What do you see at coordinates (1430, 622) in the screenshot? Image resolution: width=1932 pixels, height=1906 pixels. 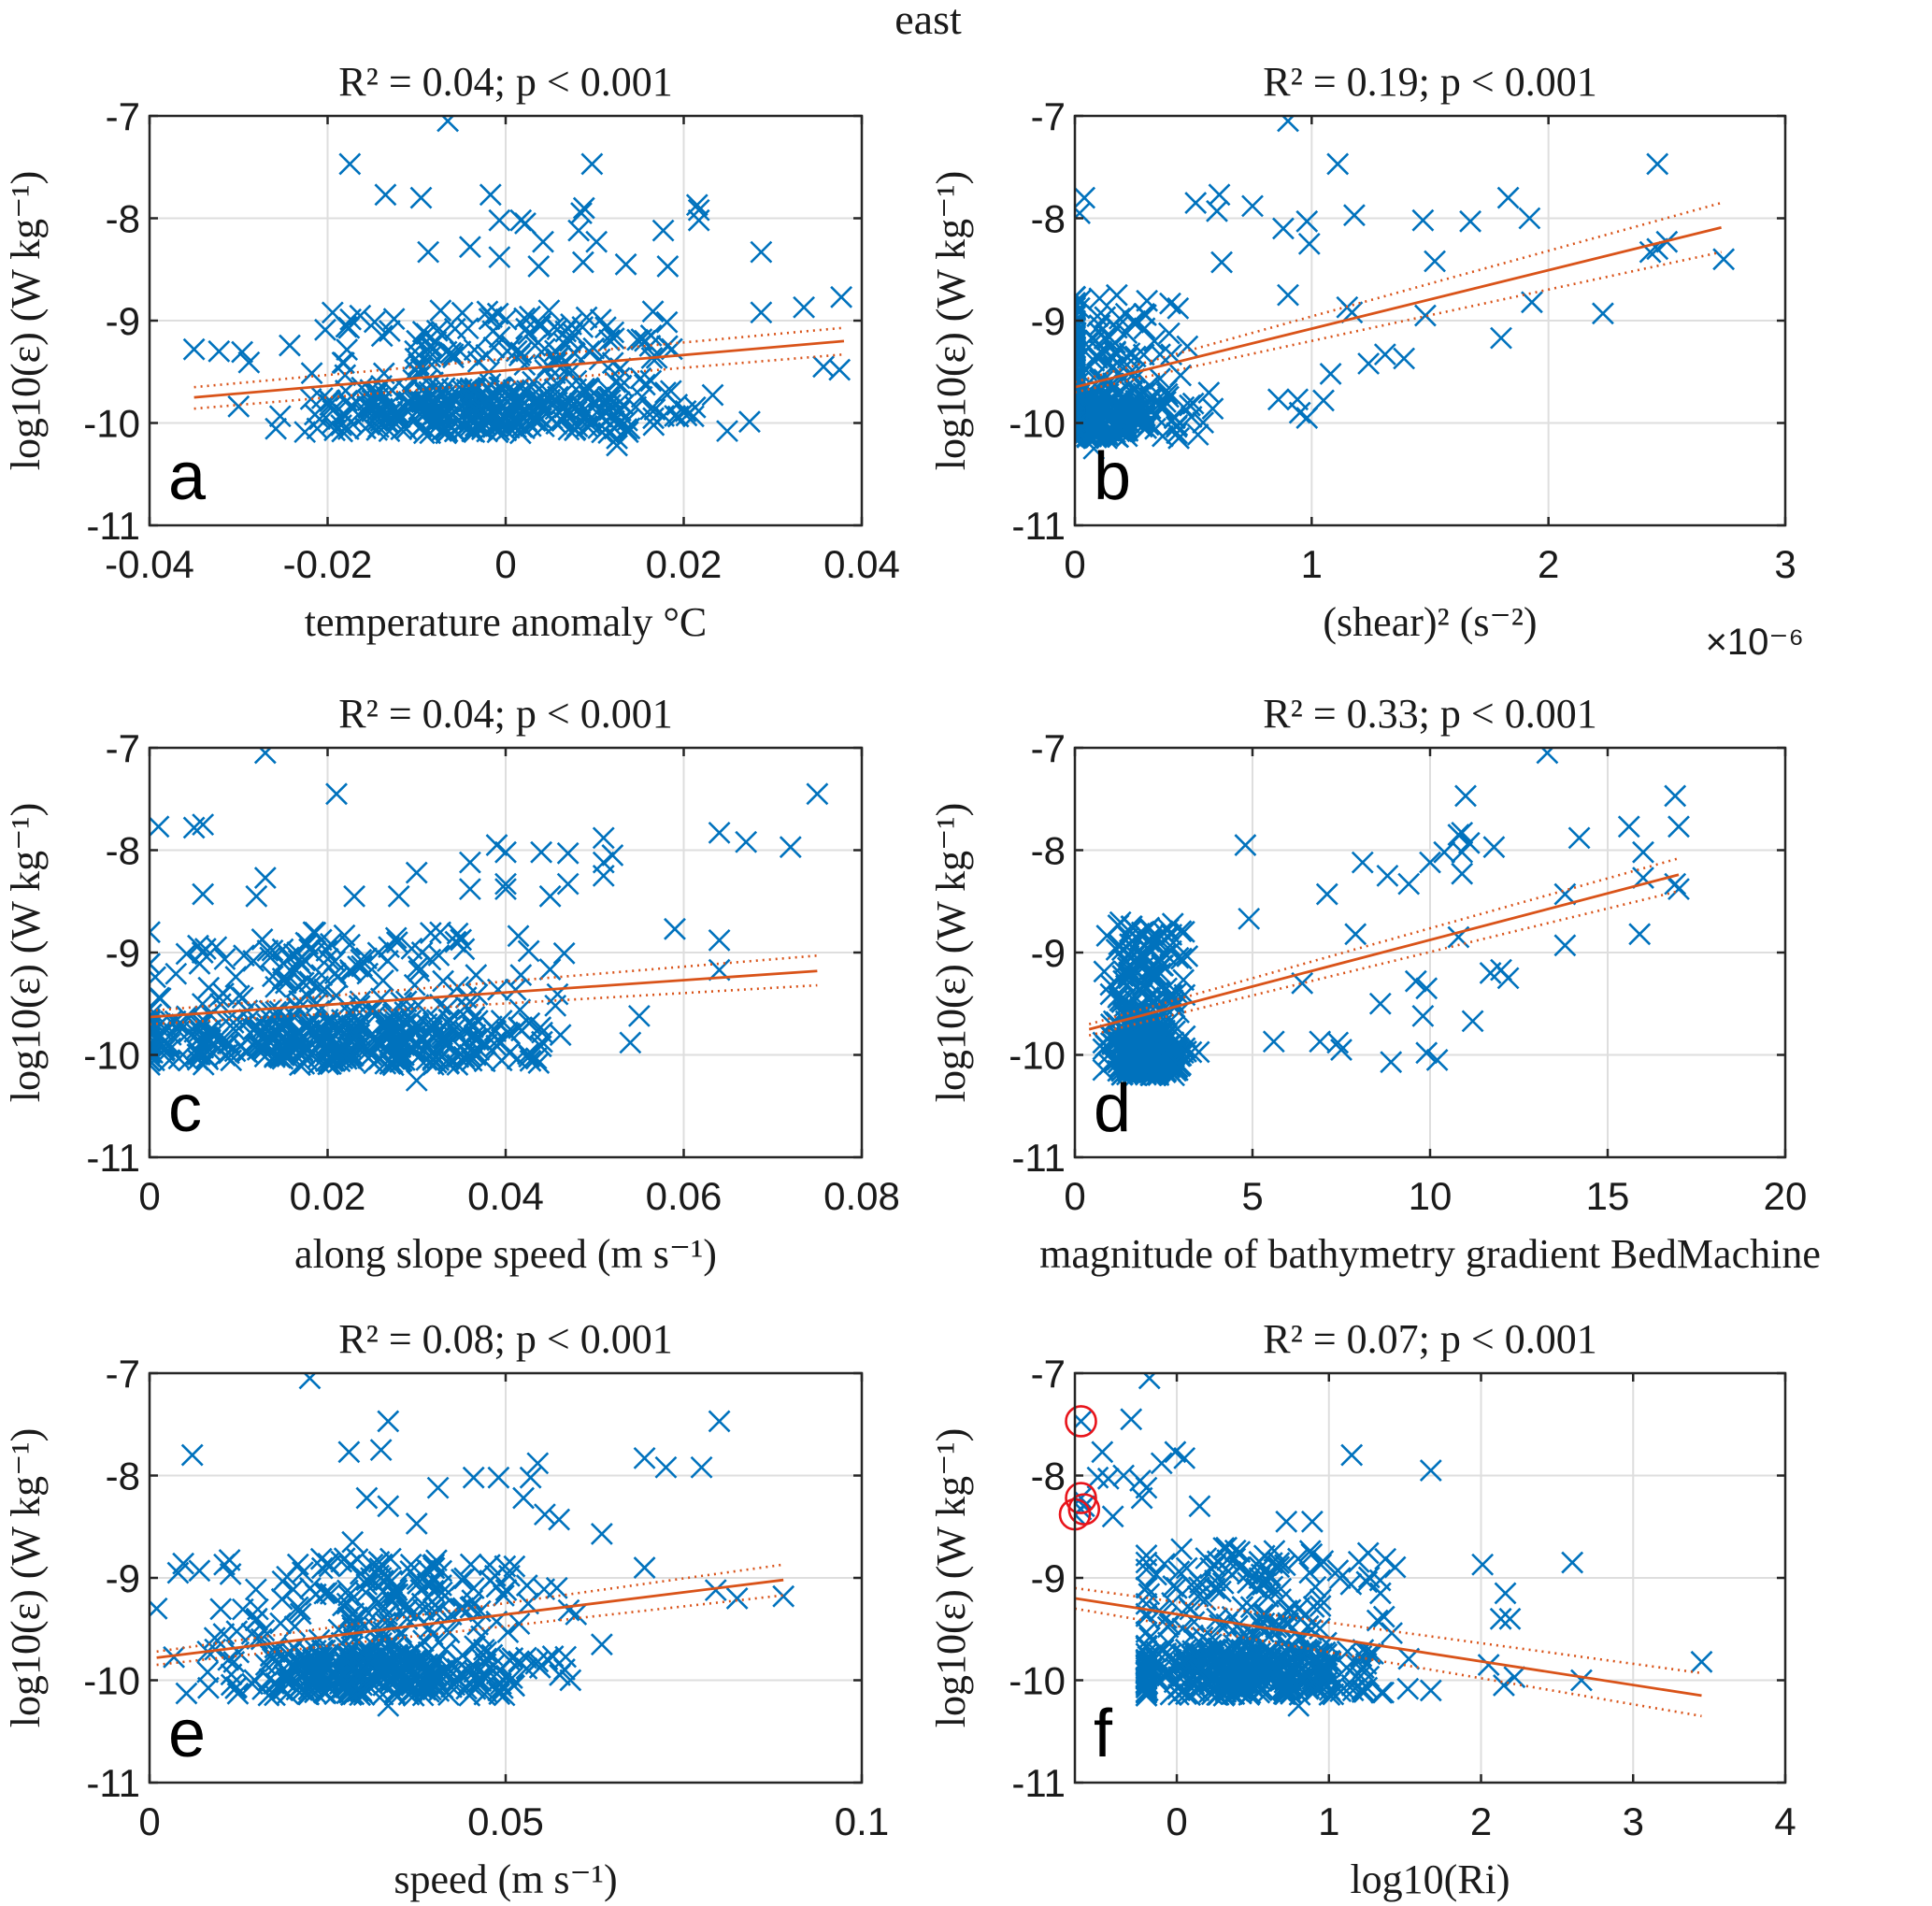 I see `x-axis-label: (shear)² (s⁻²)` at bounding box center [1430, 622].